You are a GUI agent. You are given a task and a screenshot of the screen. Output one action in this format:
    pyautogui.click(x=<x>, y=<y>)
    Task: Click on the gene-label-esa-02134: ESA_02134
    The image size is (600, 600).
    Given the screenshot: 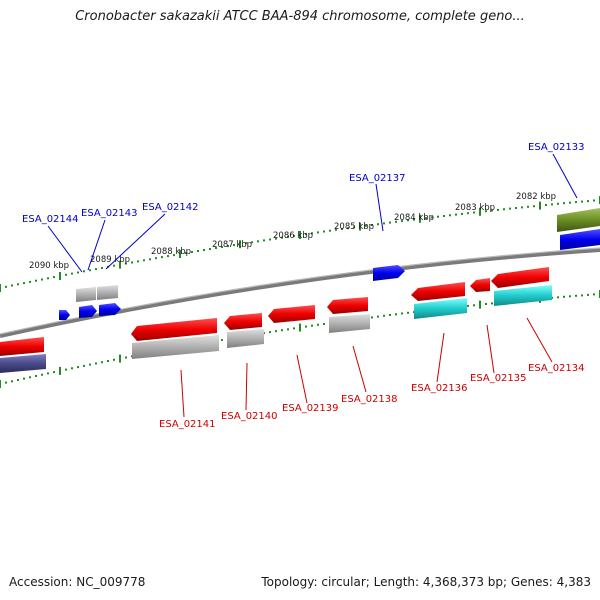 What is the action you would take?
    pyautogui.click(x=556, y=368)
    